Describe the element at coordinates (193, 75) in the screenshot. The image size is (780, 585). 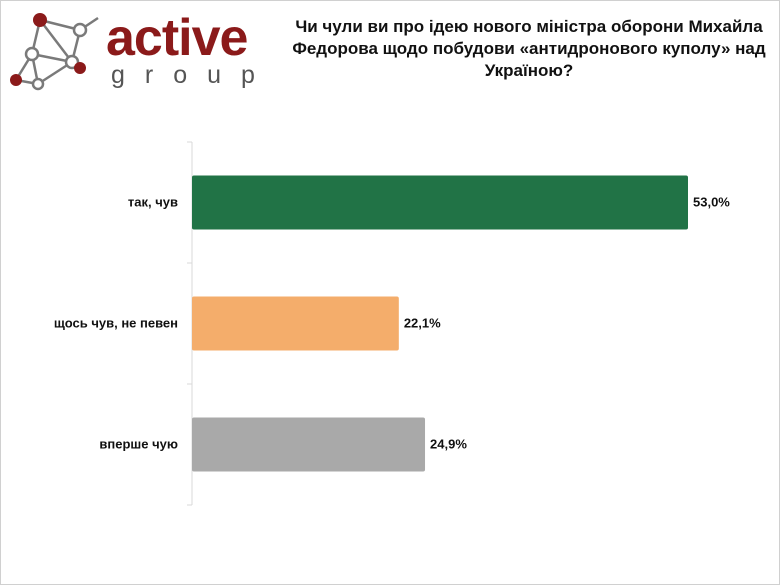
I see `logo-subword: group` at that location.